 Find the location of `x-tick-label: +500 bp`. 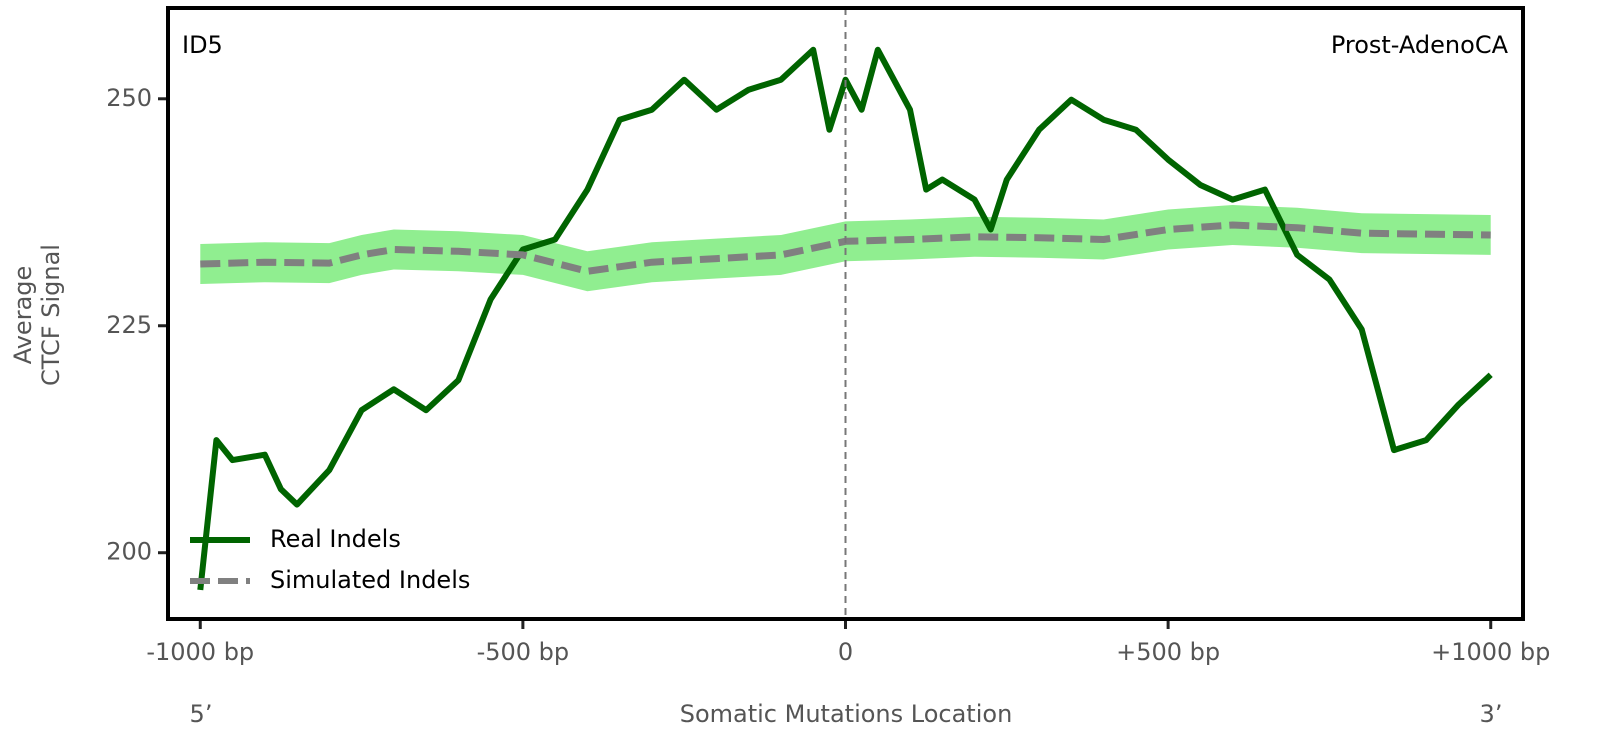

x-tick-label: +500 bp is located at coordinates (1168, 652).